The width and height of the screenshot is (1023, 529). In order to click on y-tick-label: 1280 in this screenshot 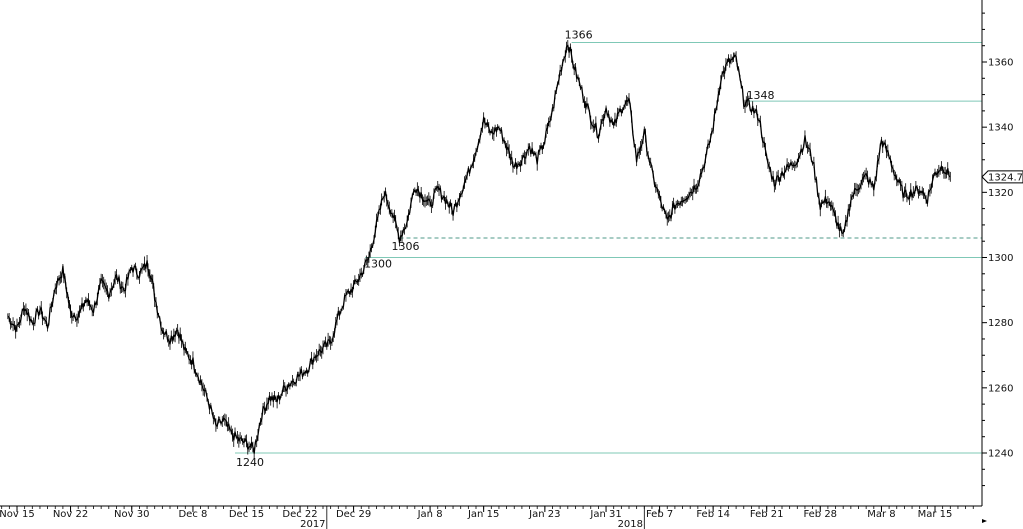, I will do `click(1000, 323)`.